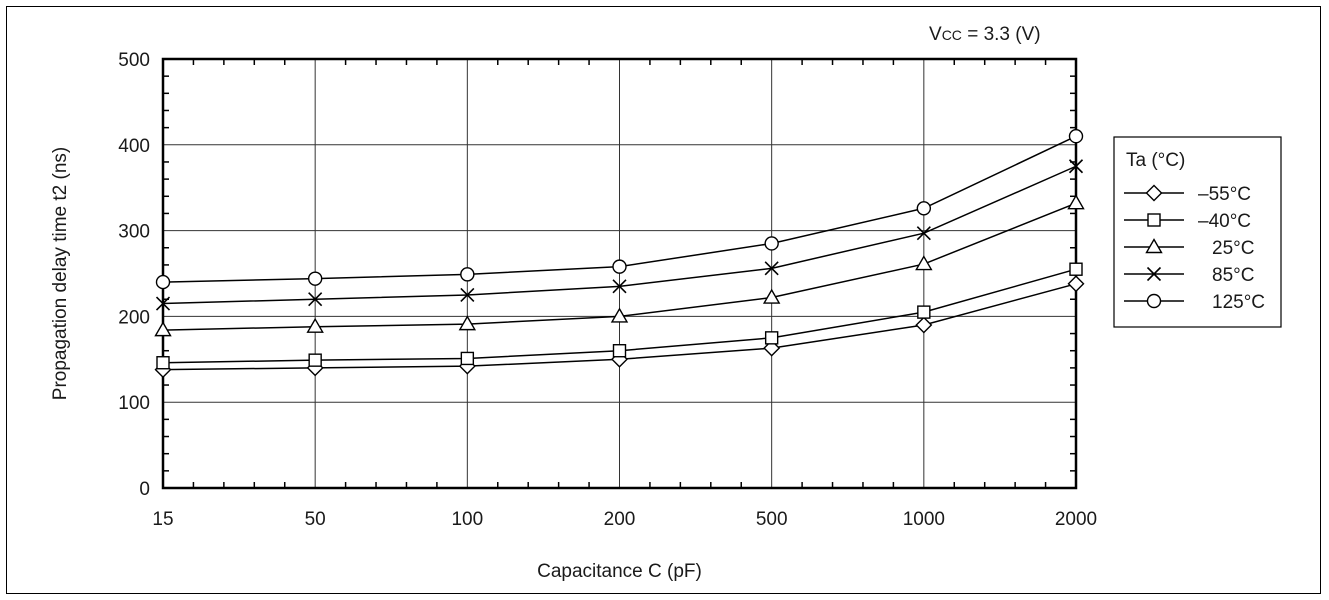 The width and height of the screenshot is (1329, 600). I want to click on x-tick-labels: 15 50 100 200 500 1000 2000, so click(624, 519).